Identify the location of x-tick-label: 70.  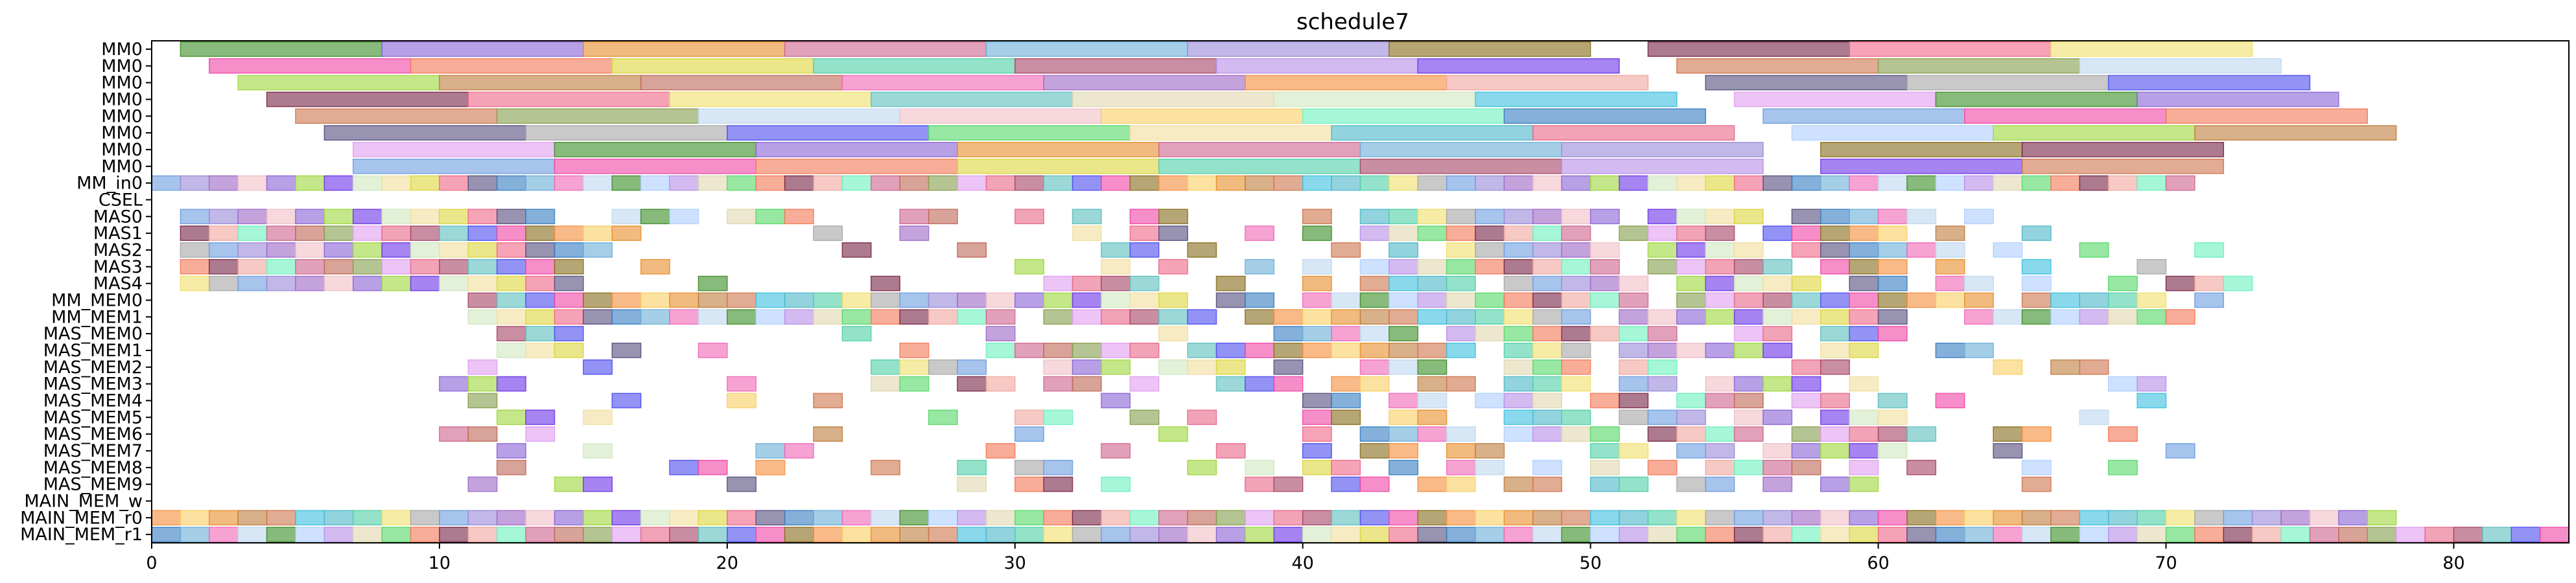
(2166, 563).